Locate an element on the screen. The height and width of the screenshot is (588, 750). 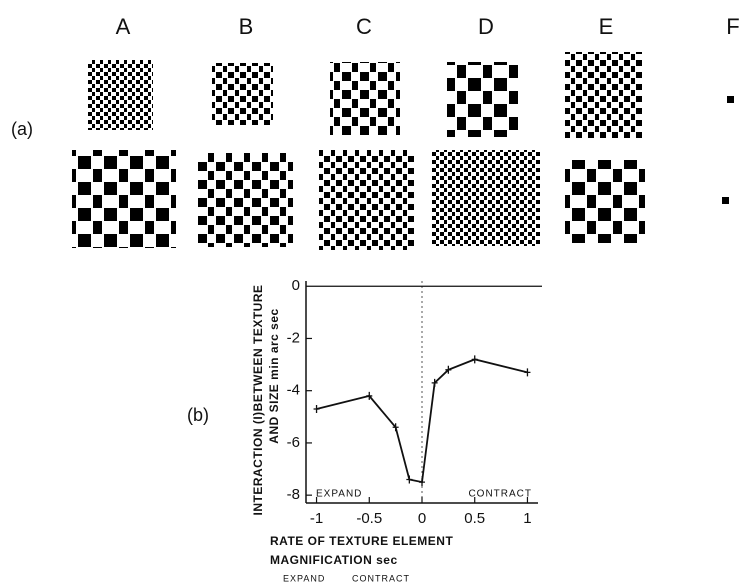
y-axis-label: AND SIZE min arc sec is located at coordinates (274, 375).